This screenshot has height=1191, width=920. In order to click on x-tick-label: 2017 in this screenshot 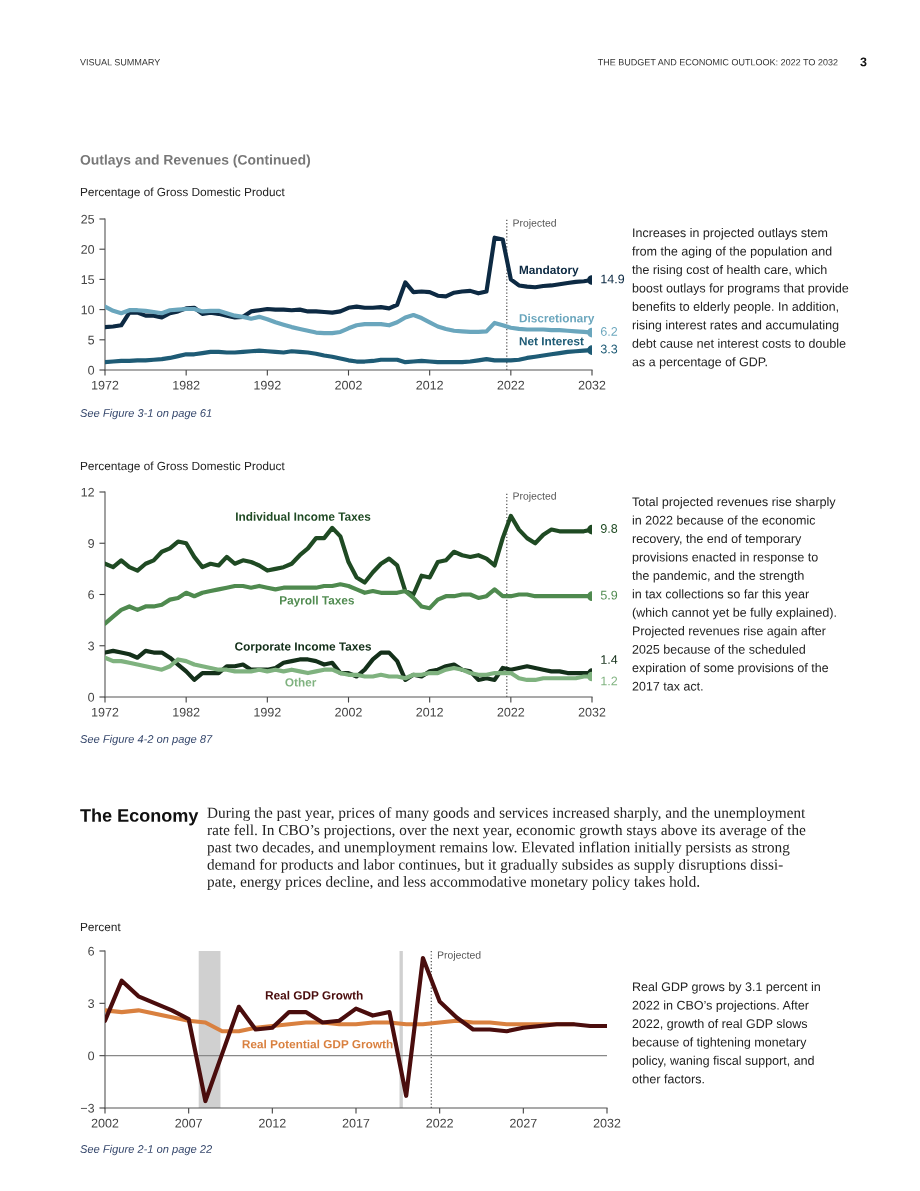, I will do `click(356, 1123)`.